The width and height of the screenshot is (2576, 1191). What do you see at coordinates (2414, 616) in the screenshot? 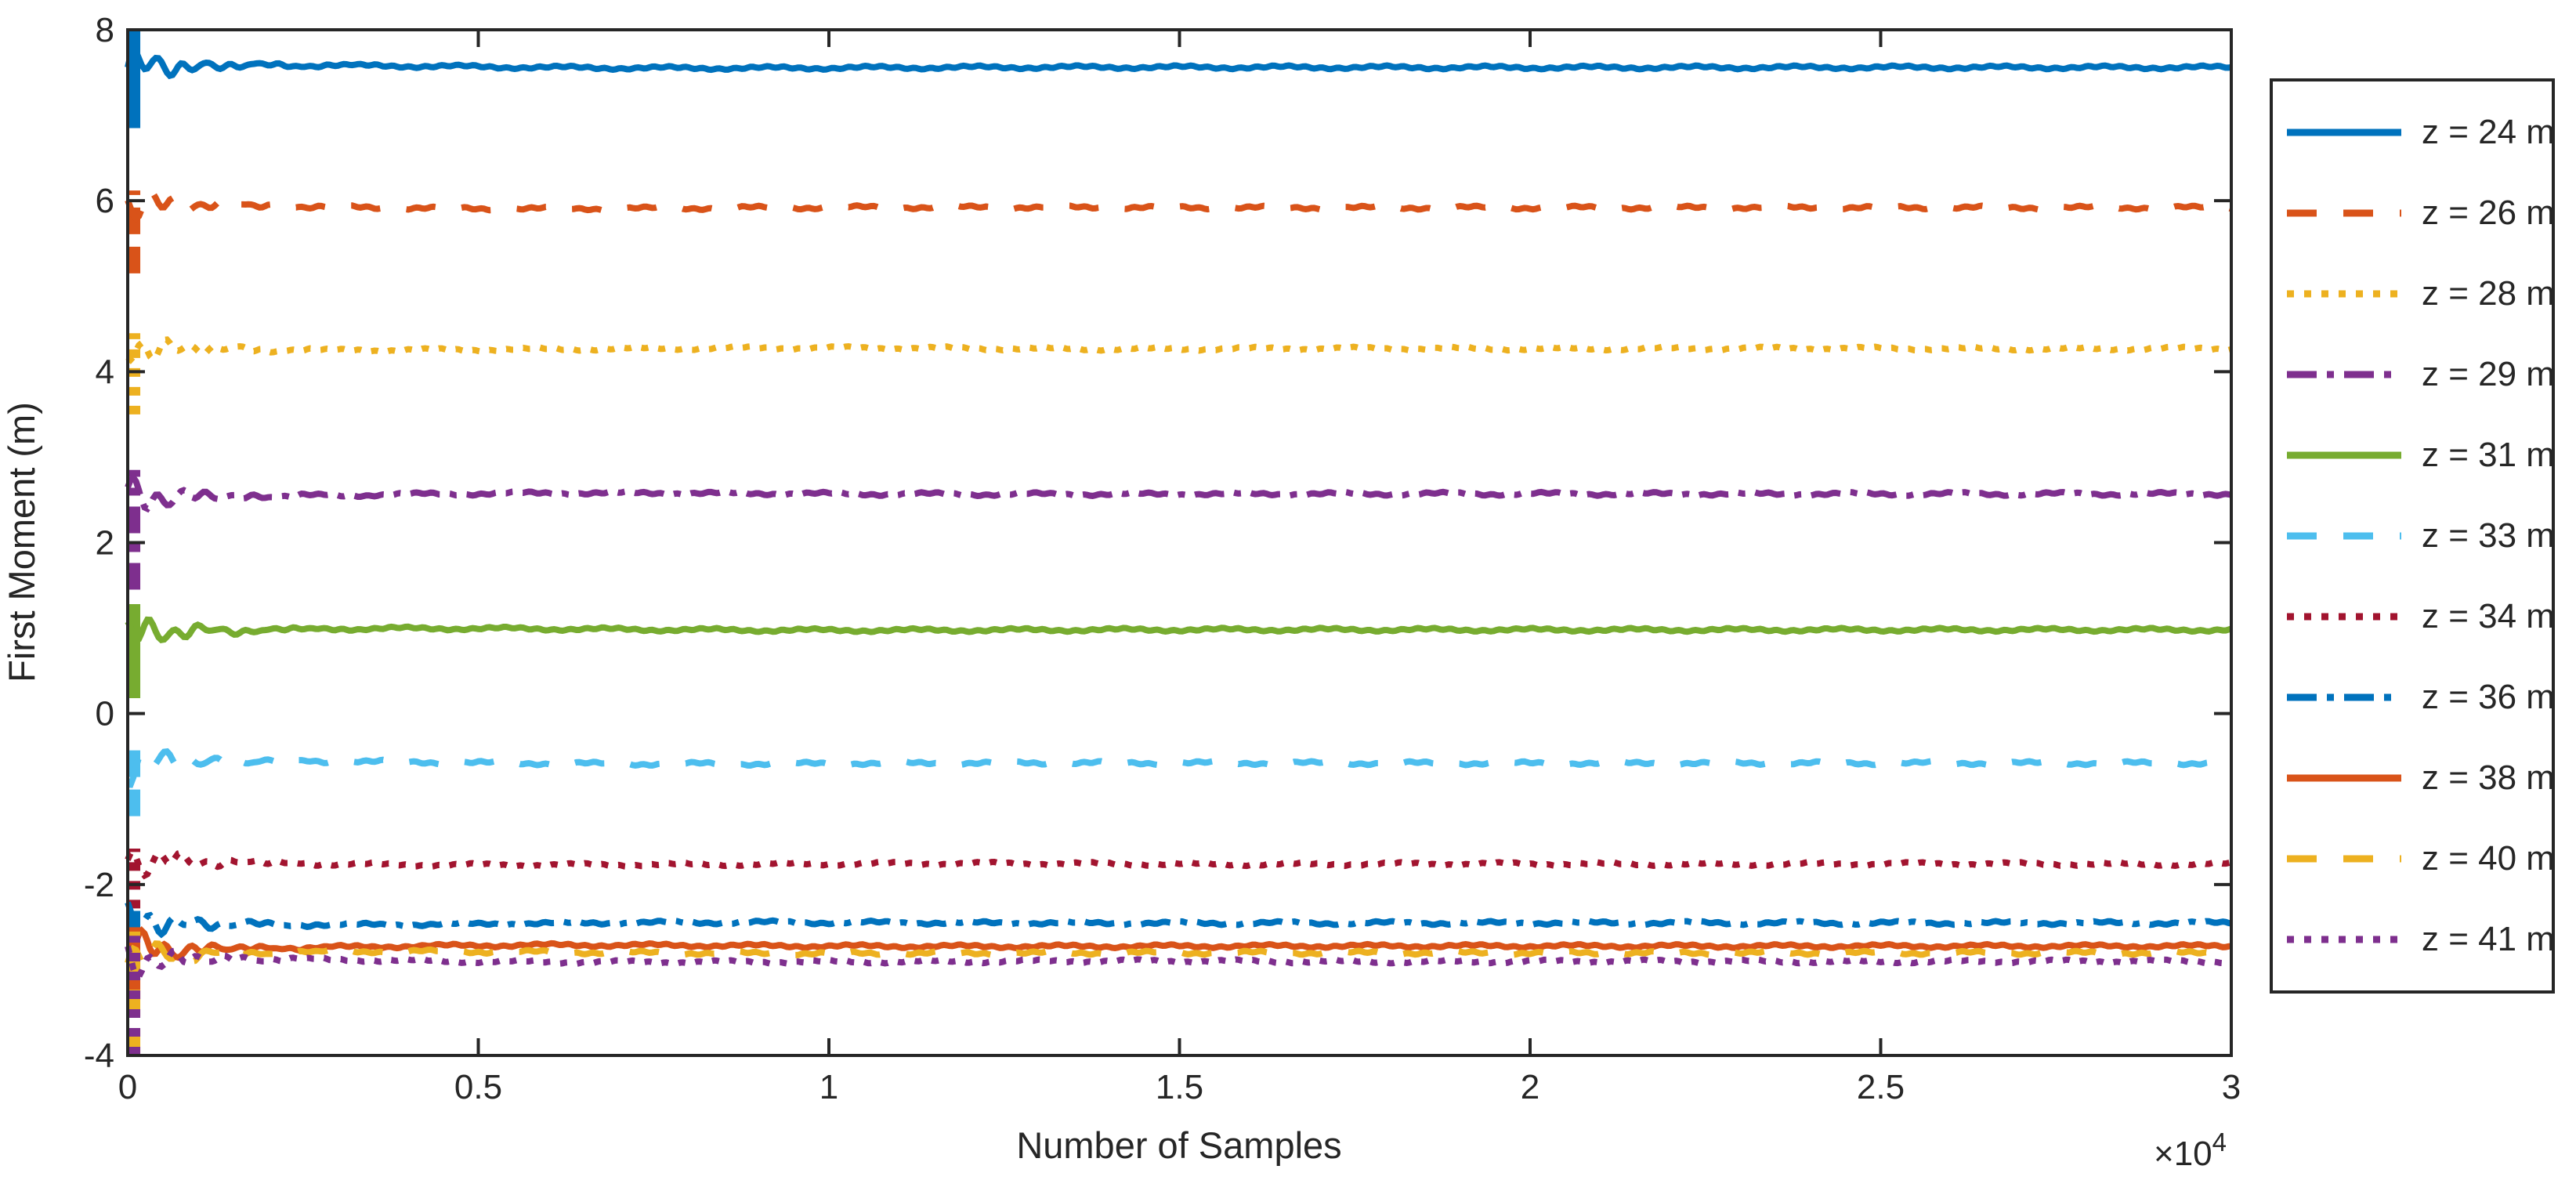
I see `legend-item: z = 34 m` at bounding box center [2414, 616].